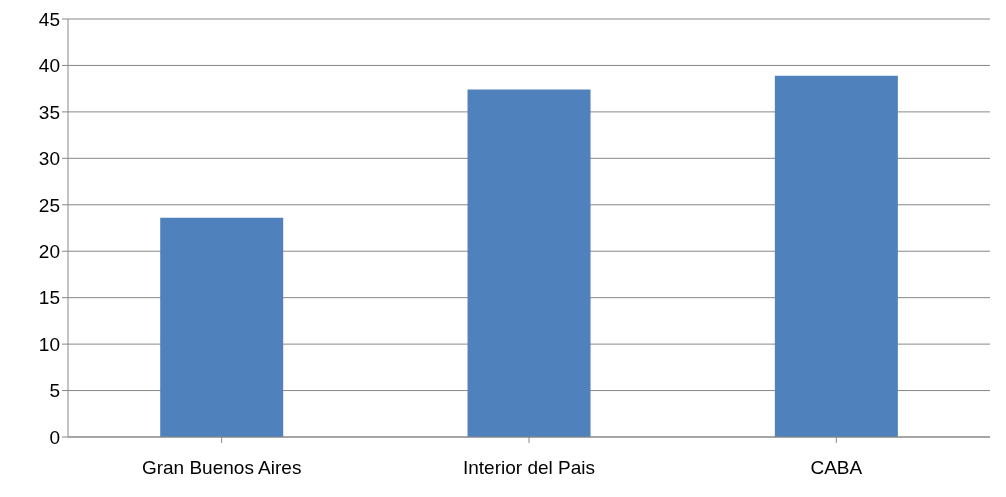 This screenshot has height=497, width=1006. Describe the element at coordinates (49, 66) in the screenshot. I see `y-tick-label: 40` at that location.